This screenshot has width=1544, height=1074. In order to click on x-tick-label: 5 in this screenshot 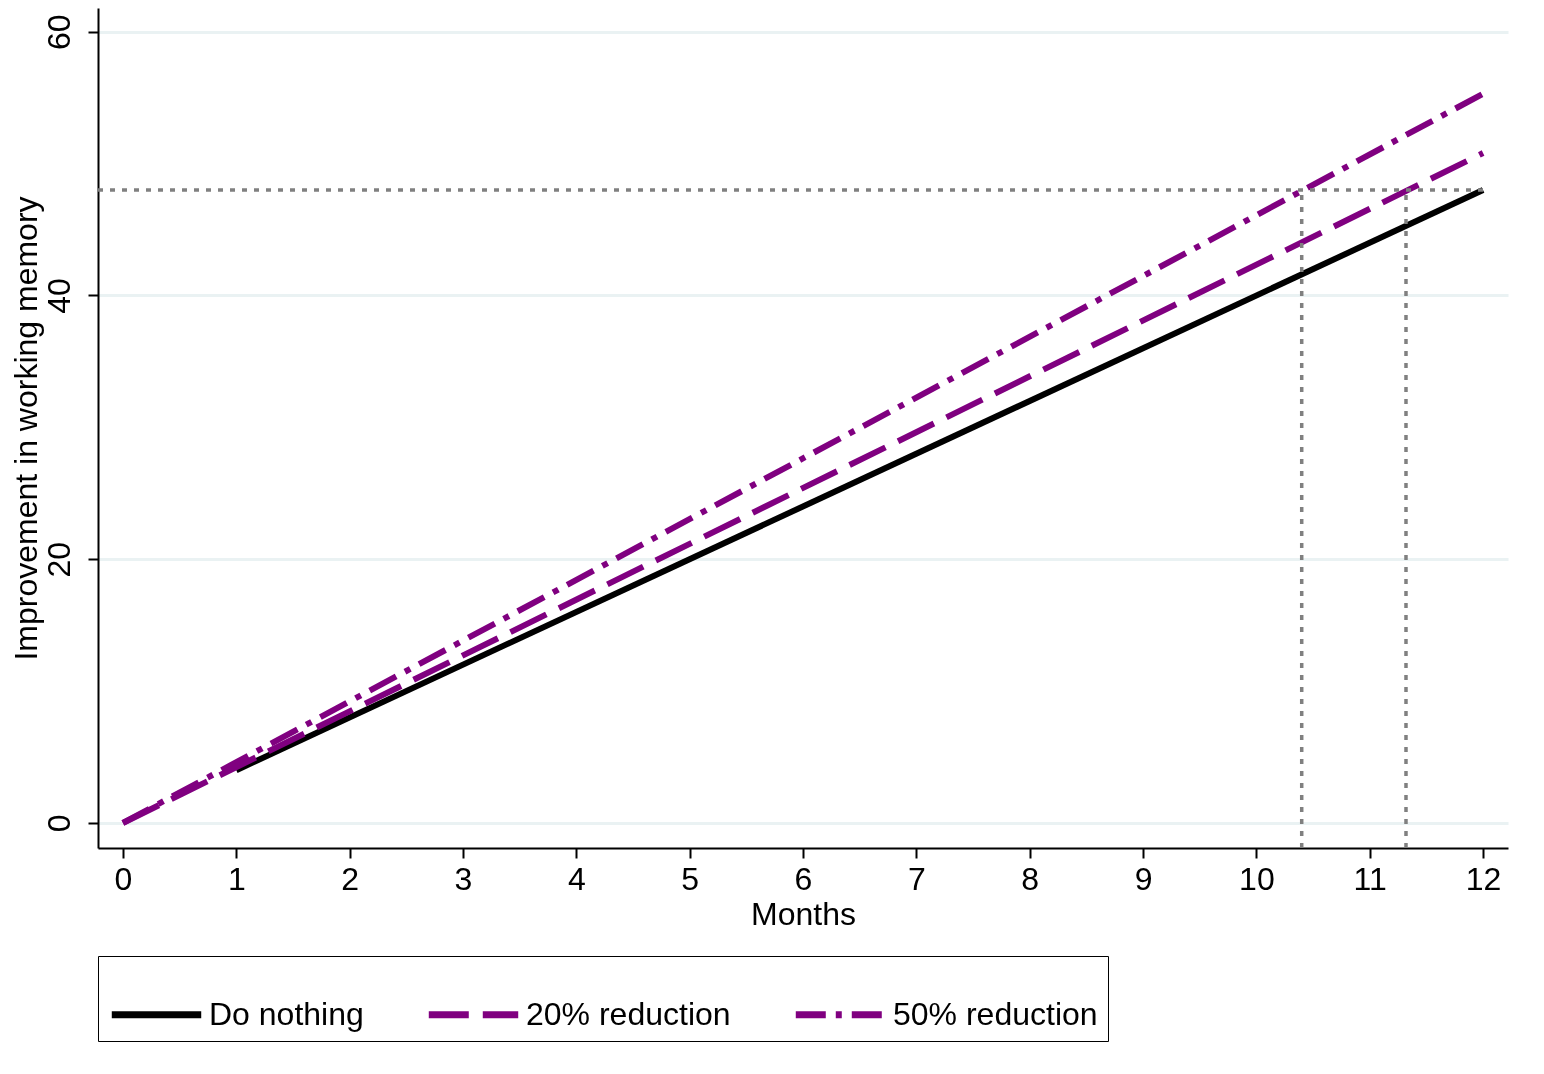, I will do `click(690, 878)`.